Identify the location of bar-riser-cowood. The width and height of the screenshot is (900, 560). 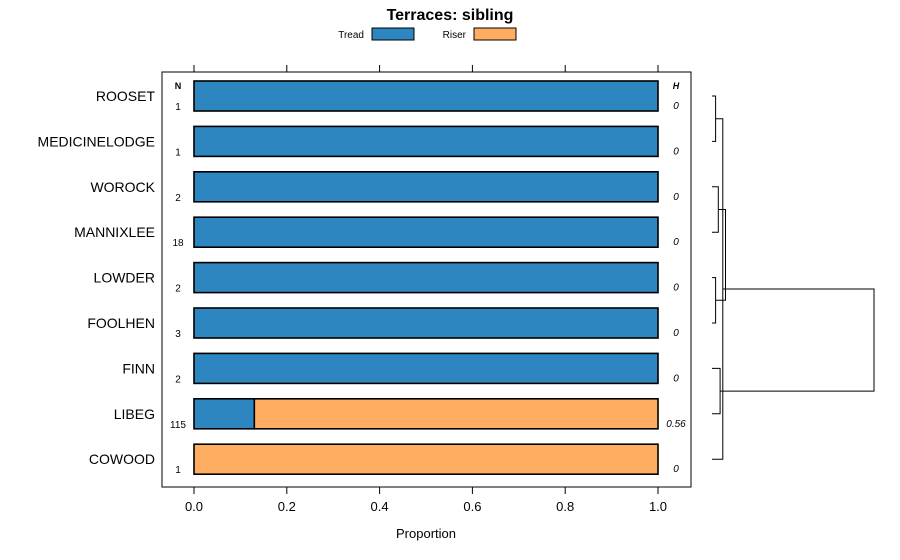
(426, 459).